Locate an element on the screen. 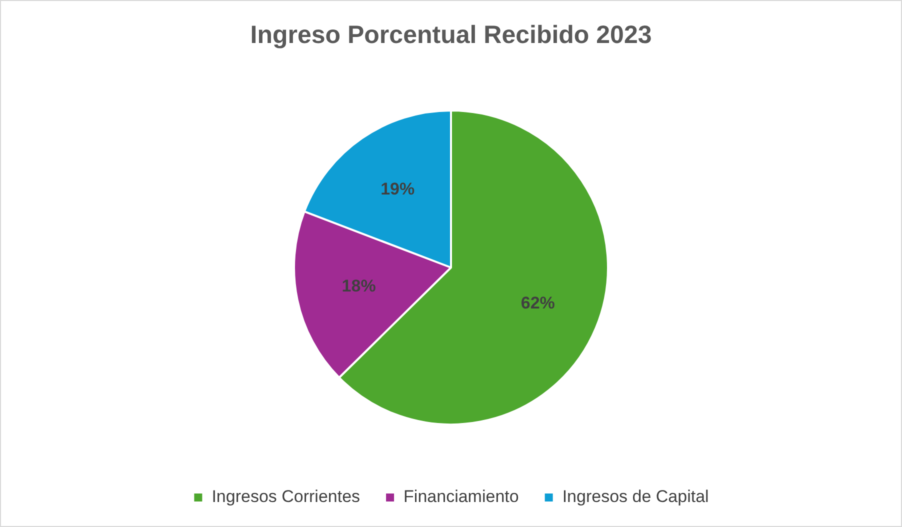  legend-label: Ingresos de Capital is located at coordinates (635, 496).